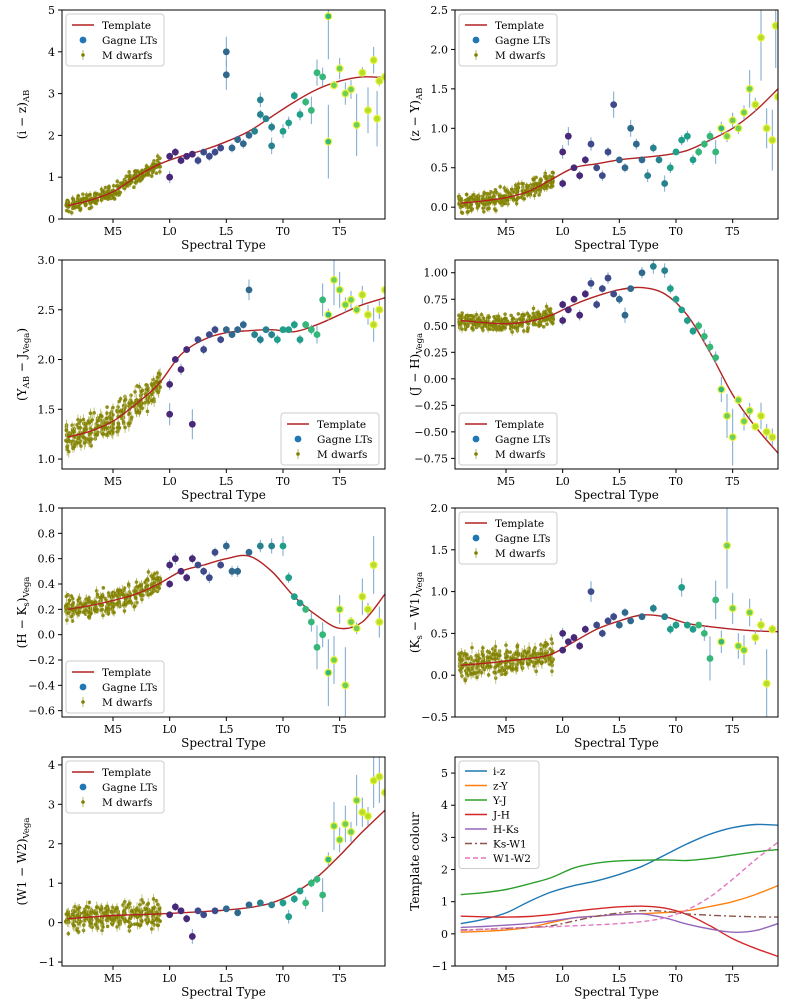 The height and width of the screenshot is (1003, 789). I want to click on mdwarf-points, so click(113, 184).